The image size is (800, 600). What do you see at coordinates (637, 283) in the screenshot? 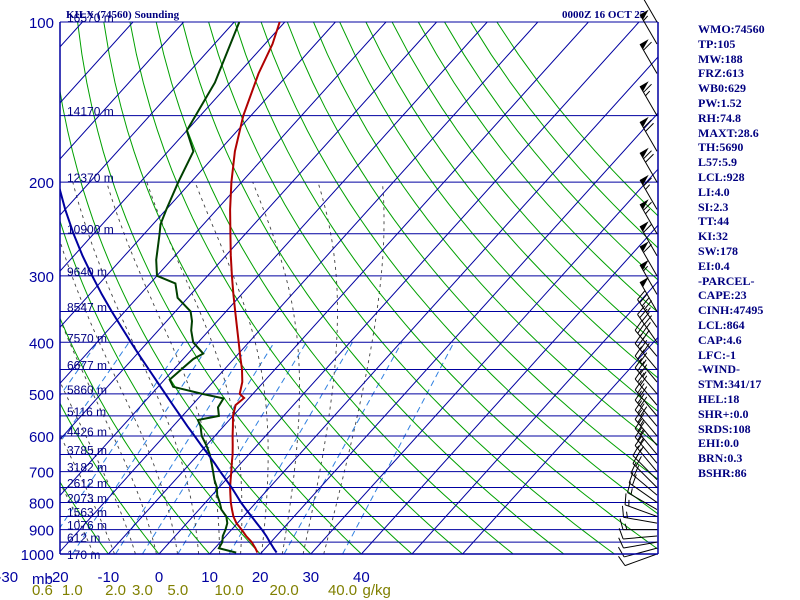
I see `wind-barbs` at bounding box center [637, 283].